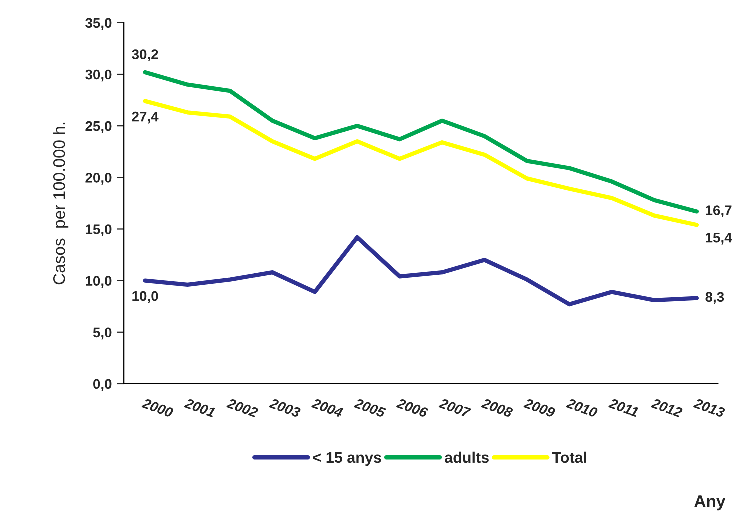 The width and height of the screenshot is (752, 521). Describe the element at coordinates (285, 408) in the screenshot. I see `x-tick-label: 2003` at that location.